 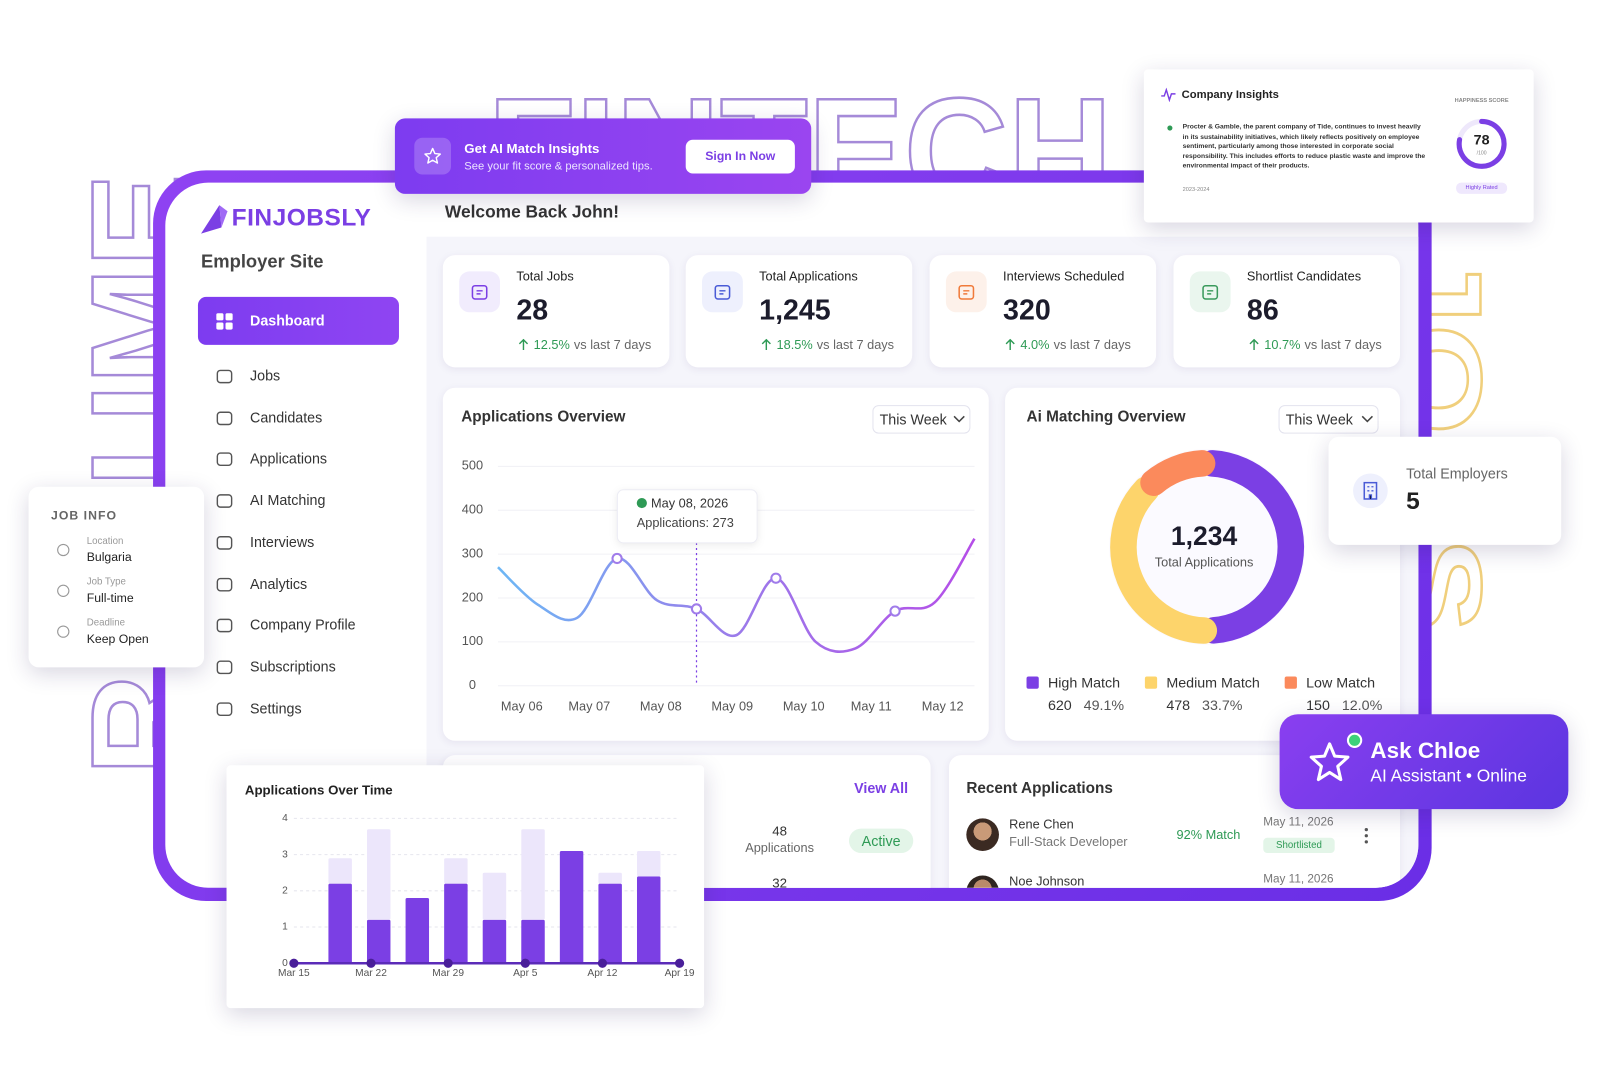 What do you see at coordinates (871, 706) in the screenshot?
I see `x-tick-label: May 11` at bounding box center [871, 706].